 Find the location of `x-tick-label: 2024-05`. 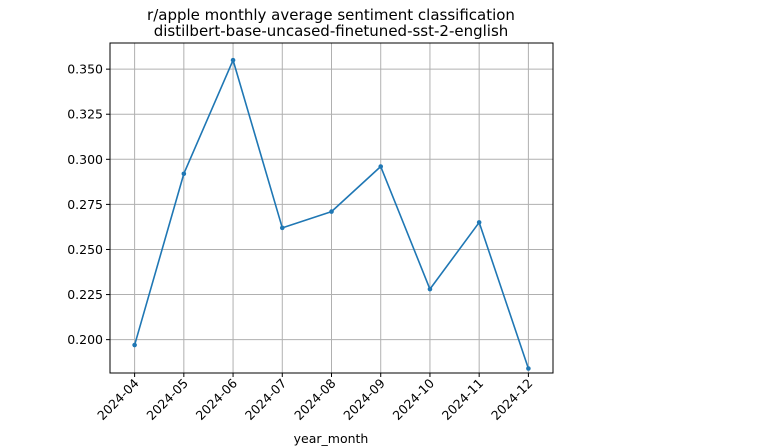

x-tick-label: 2024-05 is located at coordinates (167, 400).